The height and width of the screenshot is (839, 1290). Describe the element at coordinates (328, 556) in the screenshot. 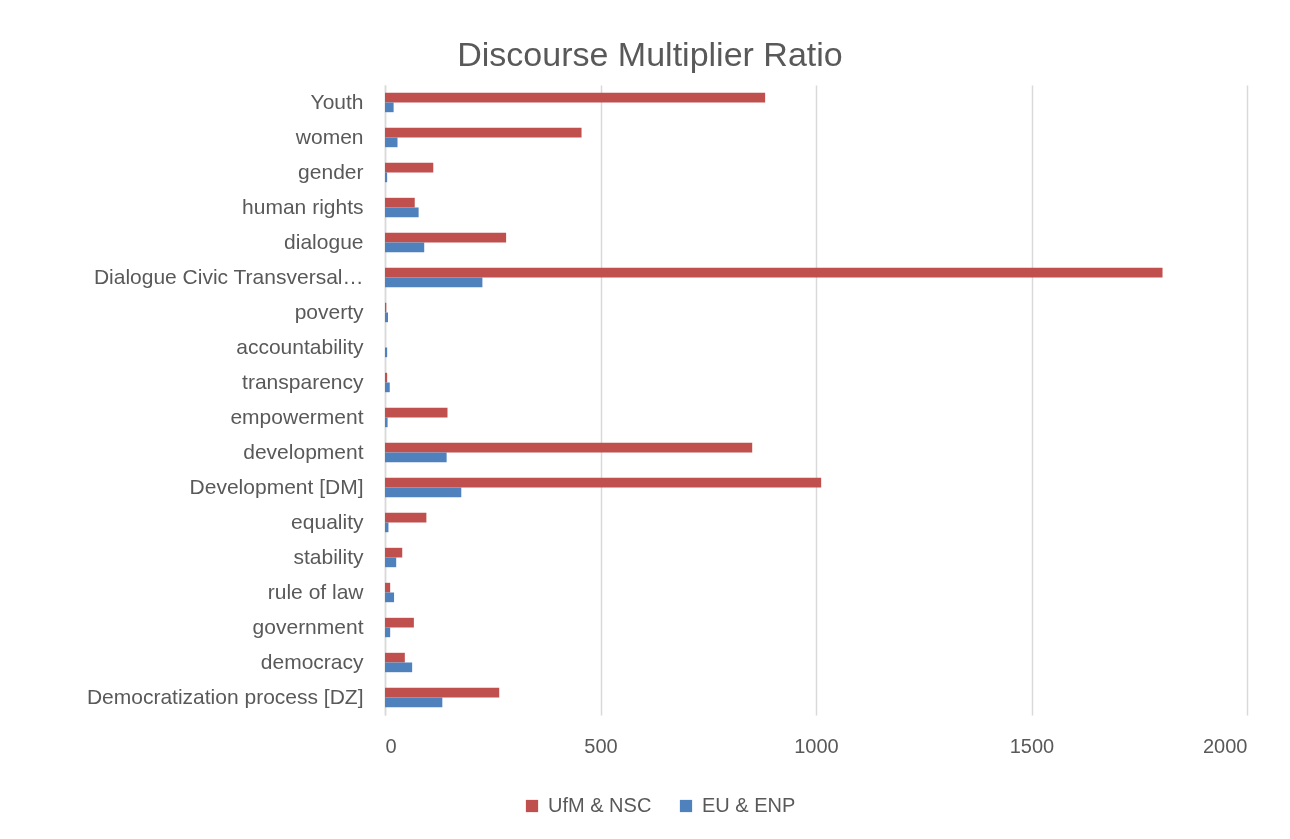

I see `y-tick-label: stability` at that location.